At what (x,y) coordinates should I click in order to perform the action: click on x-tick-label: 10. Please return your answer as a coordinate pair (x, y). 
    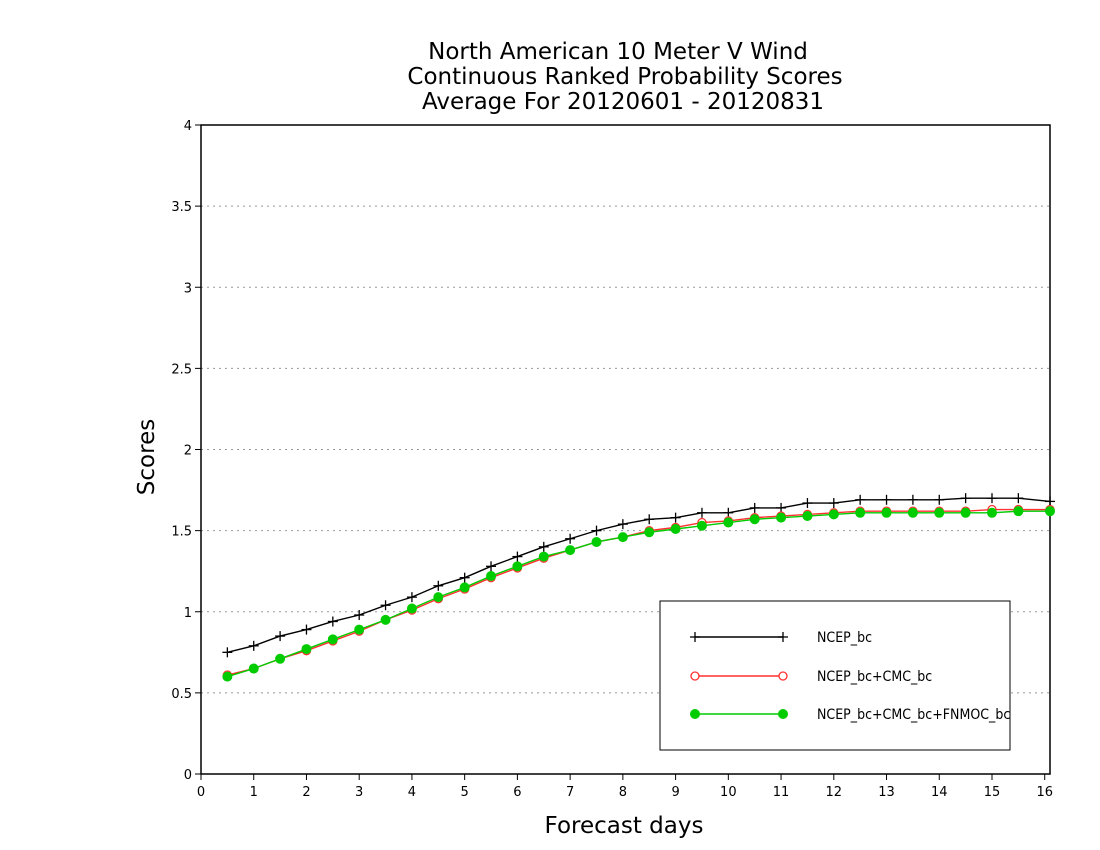
    Looking at the image, I should click on (728, 792).